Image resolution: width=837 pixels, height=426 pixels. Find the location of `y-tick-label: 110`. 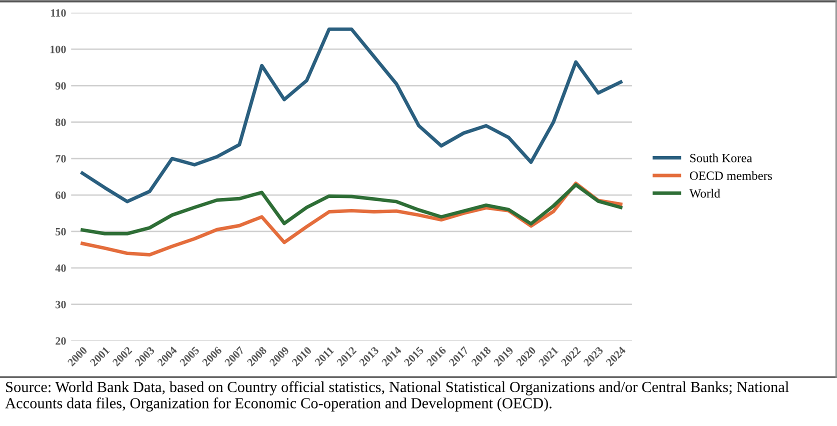

y-tick-label: 110 is located at coordinates (58, 13).